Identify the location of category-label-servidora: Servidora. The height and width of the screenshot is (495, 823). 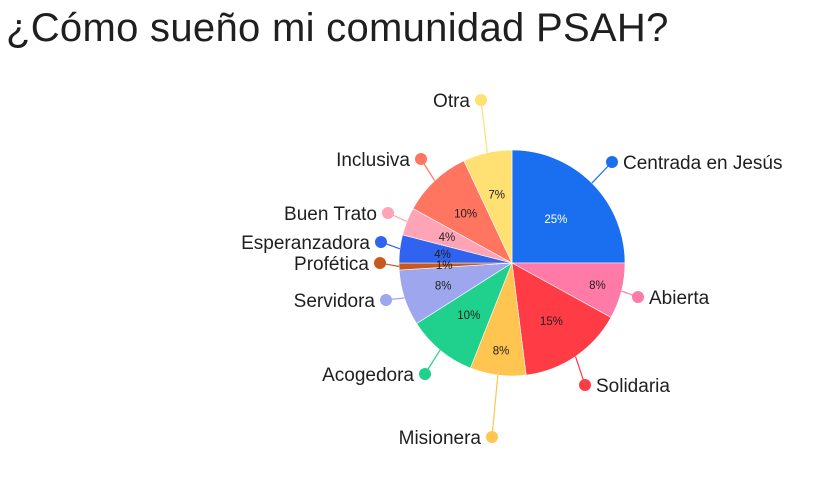
(335, 301).